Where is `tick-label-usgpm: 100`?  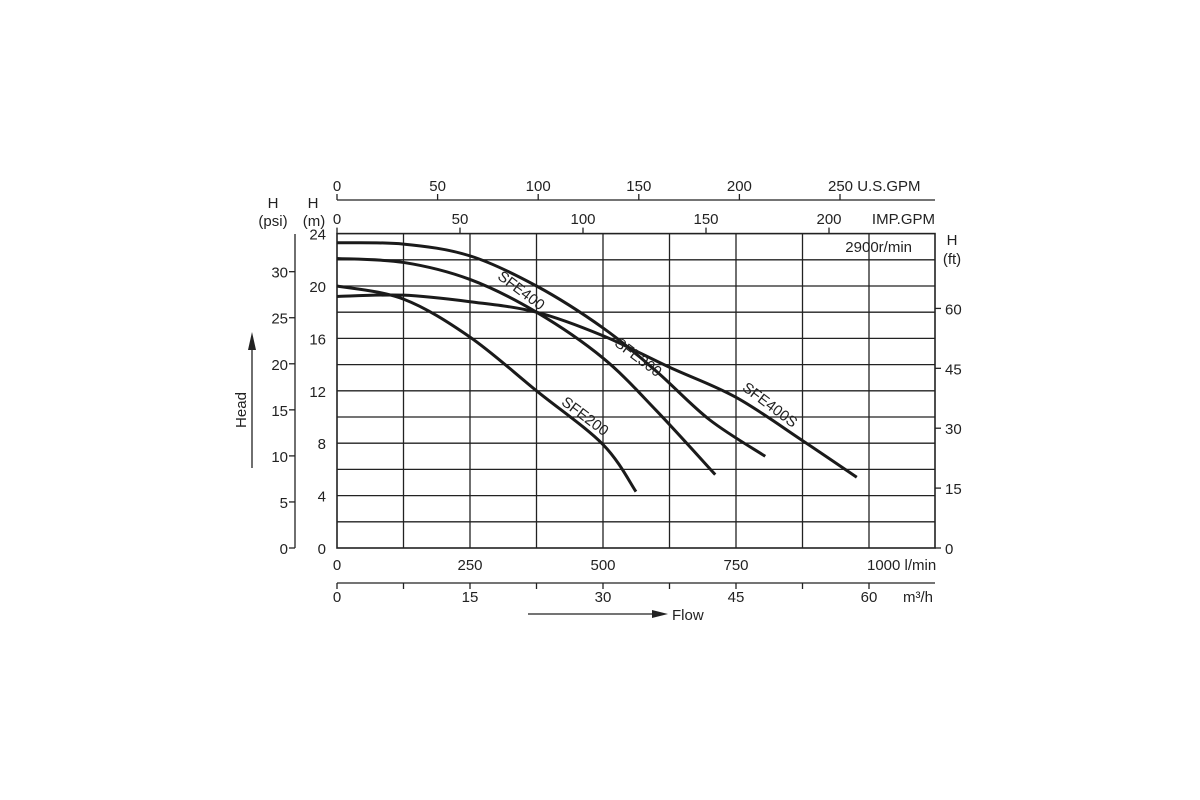
tick-label-usgpm: 100 is located at coordinates (538, 186).